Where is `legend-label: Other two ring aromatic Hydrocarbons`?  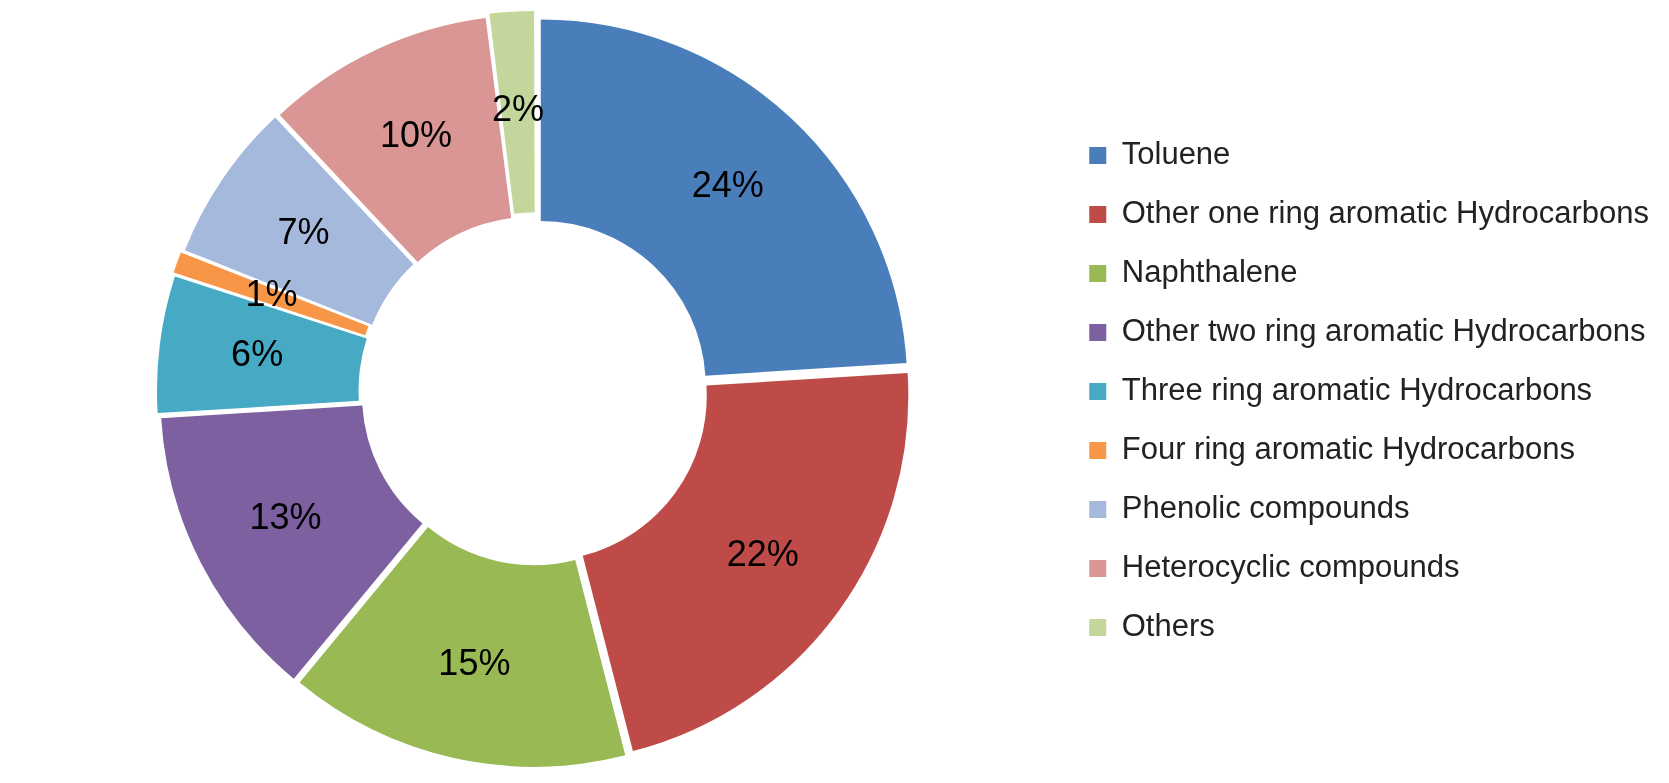 legend-label: Other two ring aromatic Hydrocarbons is located at coordinates (1383, 331).